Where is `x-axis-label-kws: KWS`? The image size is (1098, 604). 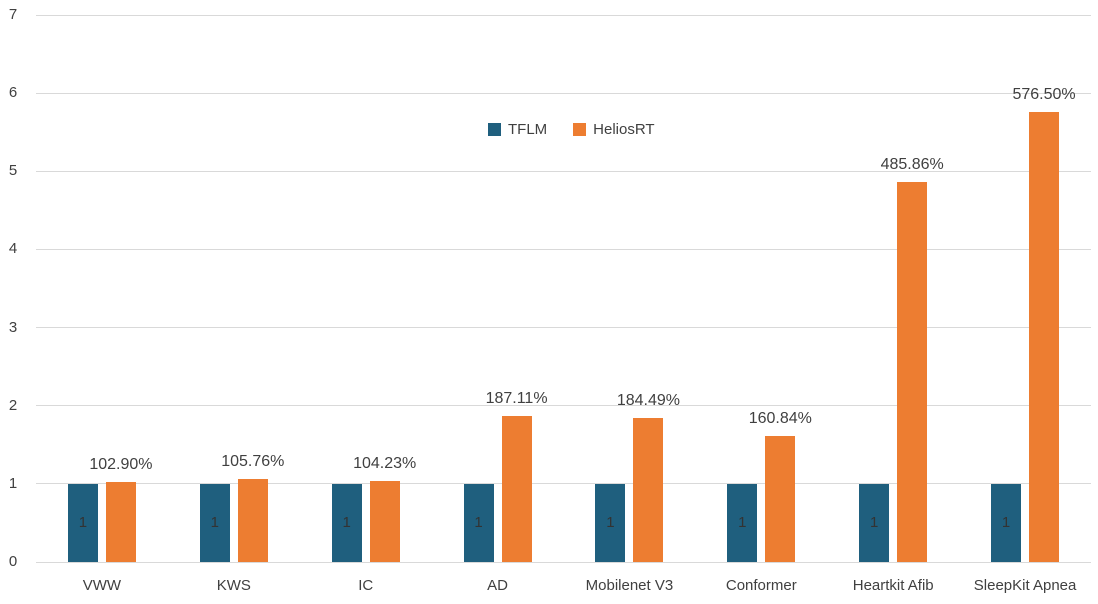
x-axis-label-kws: KWS is located at coordinates (233, 585).